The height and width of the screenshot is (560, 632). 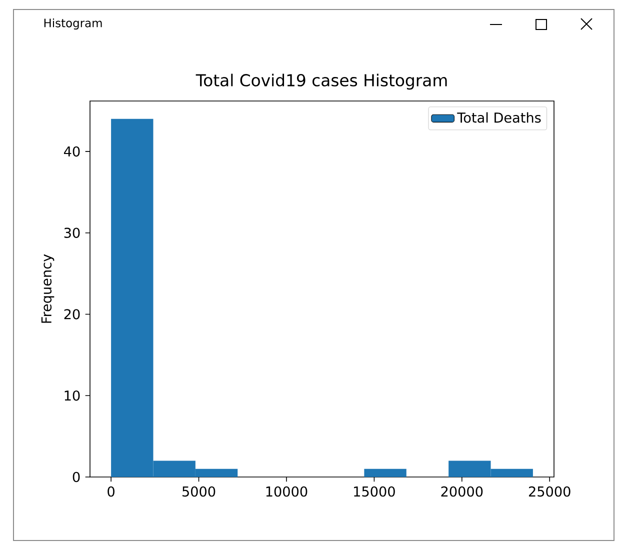 I want to click on x-tick-label: 20000, so click(x=462, y=491).